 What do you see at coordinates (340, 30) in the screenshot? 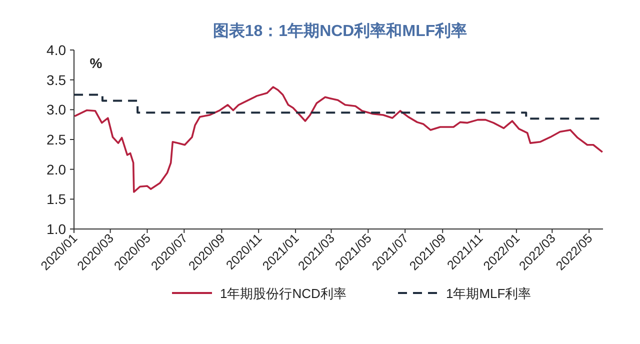
I see `chart-title: 图表18：1年期NCD利率和MLF利率` at bounding box center [340, 30].